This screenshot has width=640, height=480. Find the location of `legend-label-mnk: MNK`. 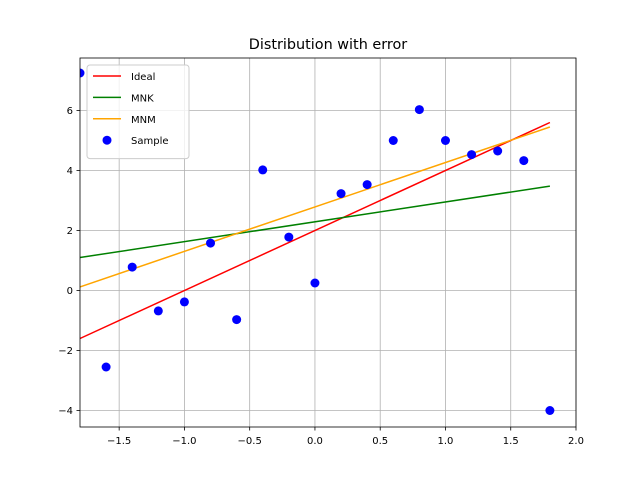

legend-label-mnk: MNK is located at coordinates (142, 98).